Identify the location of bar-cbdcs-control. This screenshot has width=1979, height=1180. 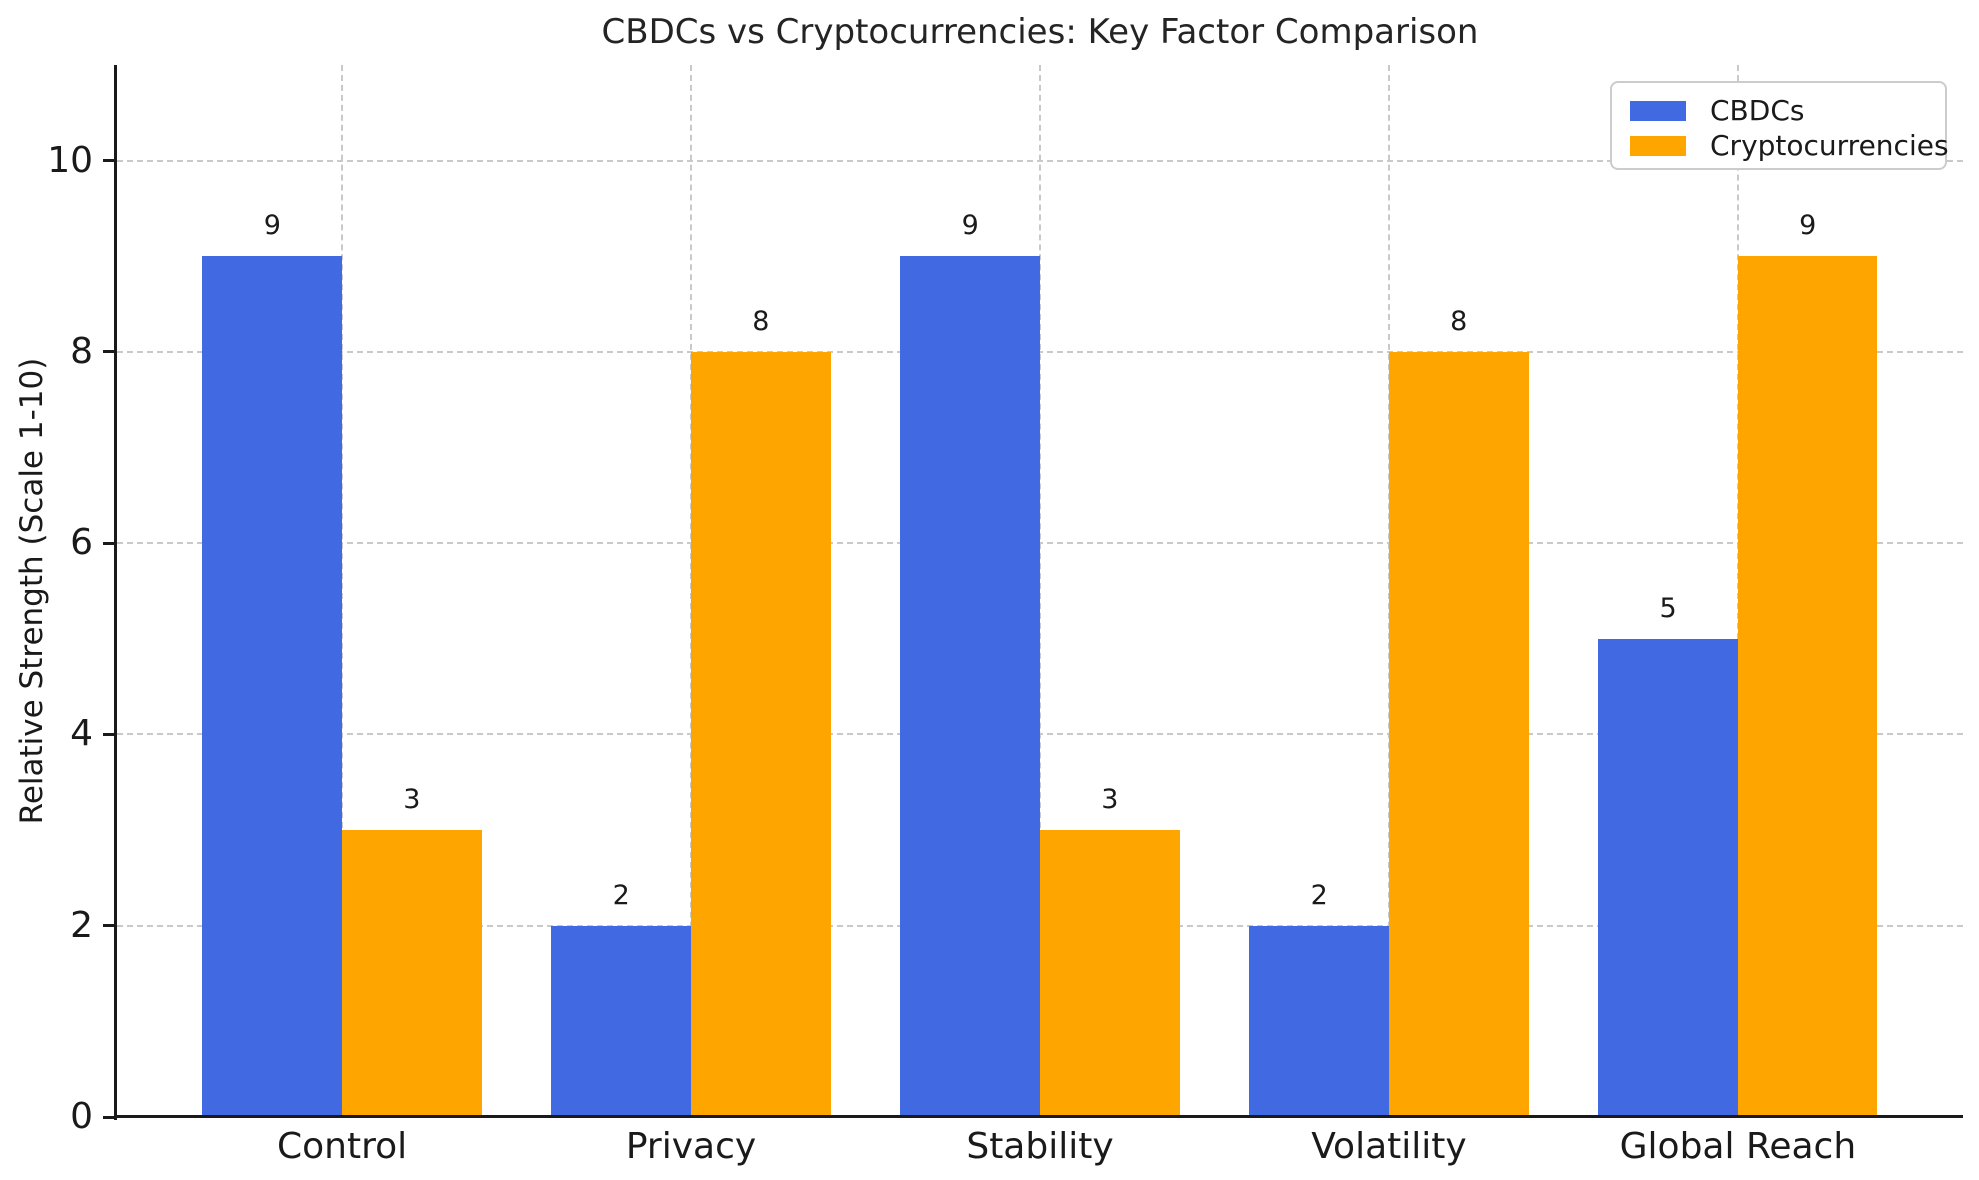
(272, 686).